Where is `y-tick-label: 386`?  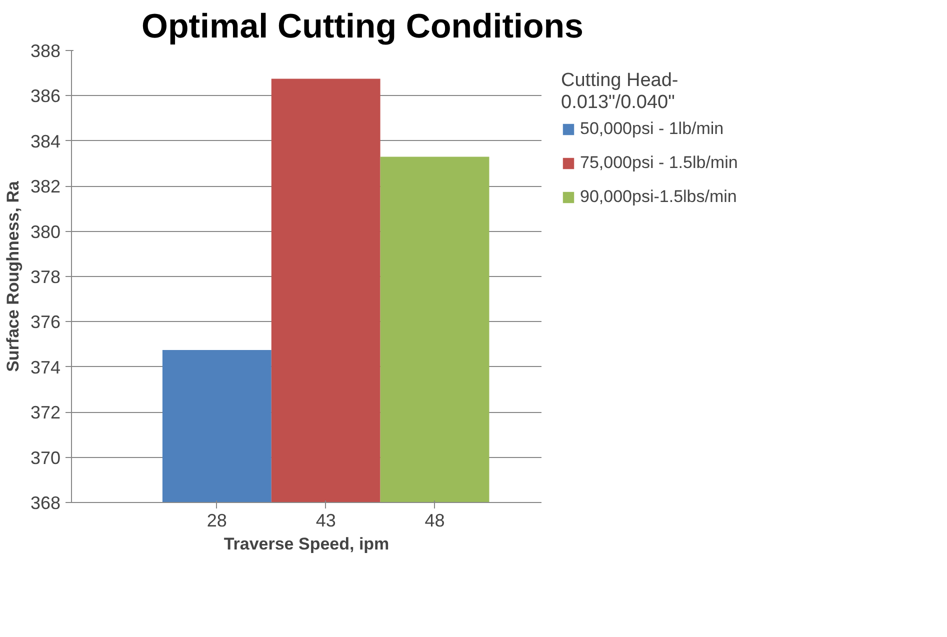 y-tick-label: 386 is located at coordinates (45, 96).